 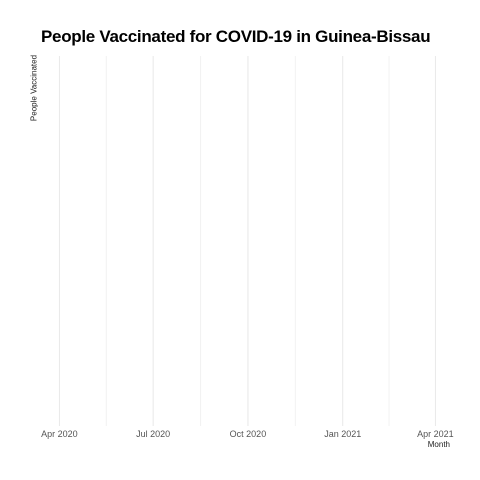 What do you see at coordinates (153, 434) in the screenshot?
I see `x-tick-label: Jul 2020` at bounding box center [153, 434].